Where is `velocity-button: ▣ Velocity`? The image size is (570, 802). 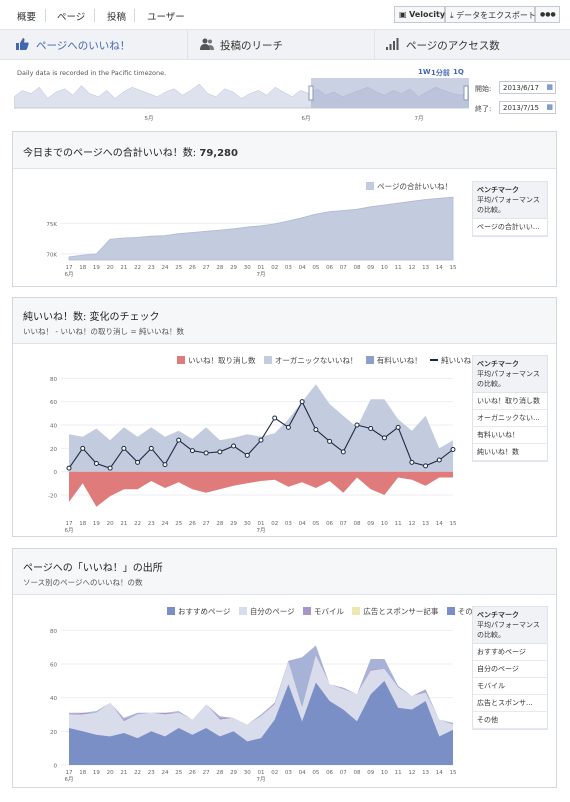
velocity-button: ▣ Velocity is located at coordinates (419, 14).